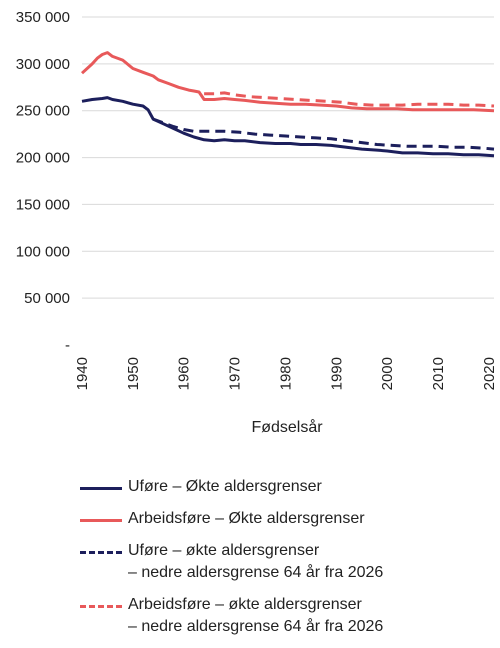 This screenshot has height=648, width=500. Describe the element at coordinates (235, 373) in the screenshot. I see `x-tick-label: 1970` at that location.